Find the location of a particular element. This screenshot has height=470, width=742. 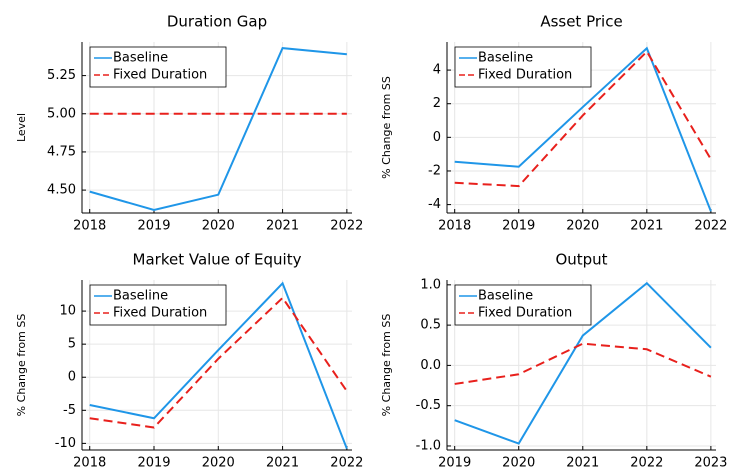

y-tick-label: -0.5 is located at coordinates (428, 405).